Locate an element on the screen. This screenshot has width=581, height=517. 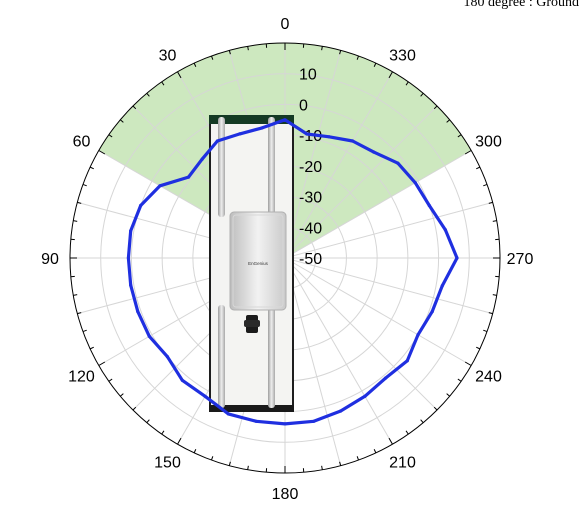
radial-labels: 100-10-20-30-40-50 is located at coordinates (310, 167).